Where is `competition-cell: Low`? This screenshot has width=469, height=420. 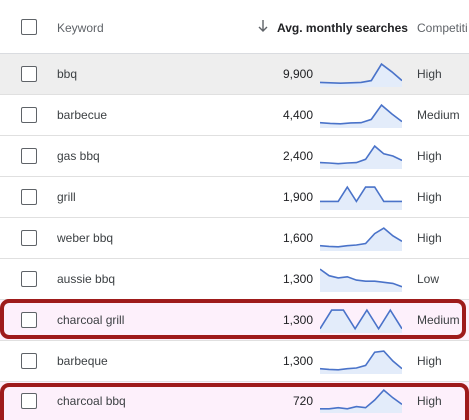 competition-cell: Low is located at coordinates (428, 279).